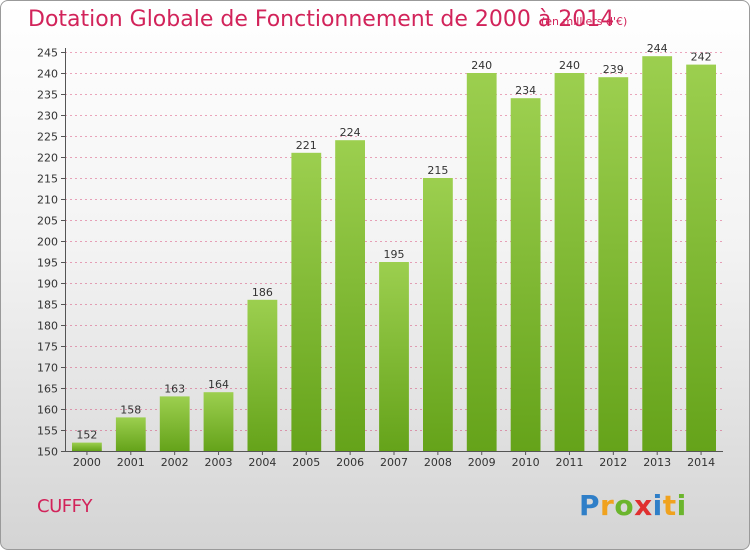 This screenshot has height=550, width=750. Describe the element at coordinates (482, 462) in the screenshot. I see `x-tick-label: 2009` at that location.